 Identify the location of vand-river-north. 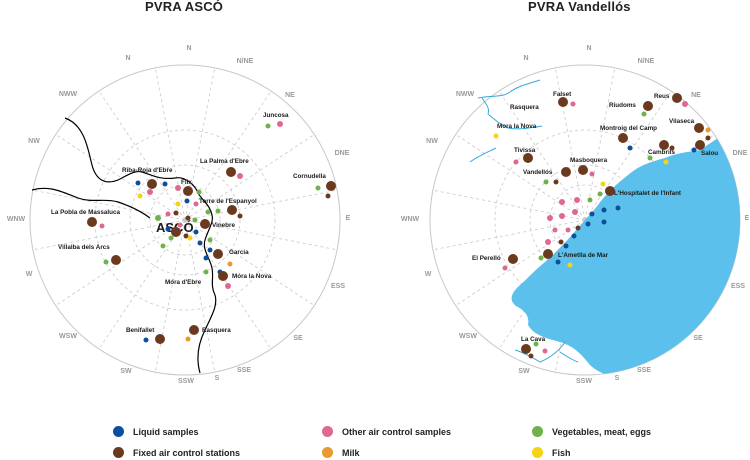
(509, 89).